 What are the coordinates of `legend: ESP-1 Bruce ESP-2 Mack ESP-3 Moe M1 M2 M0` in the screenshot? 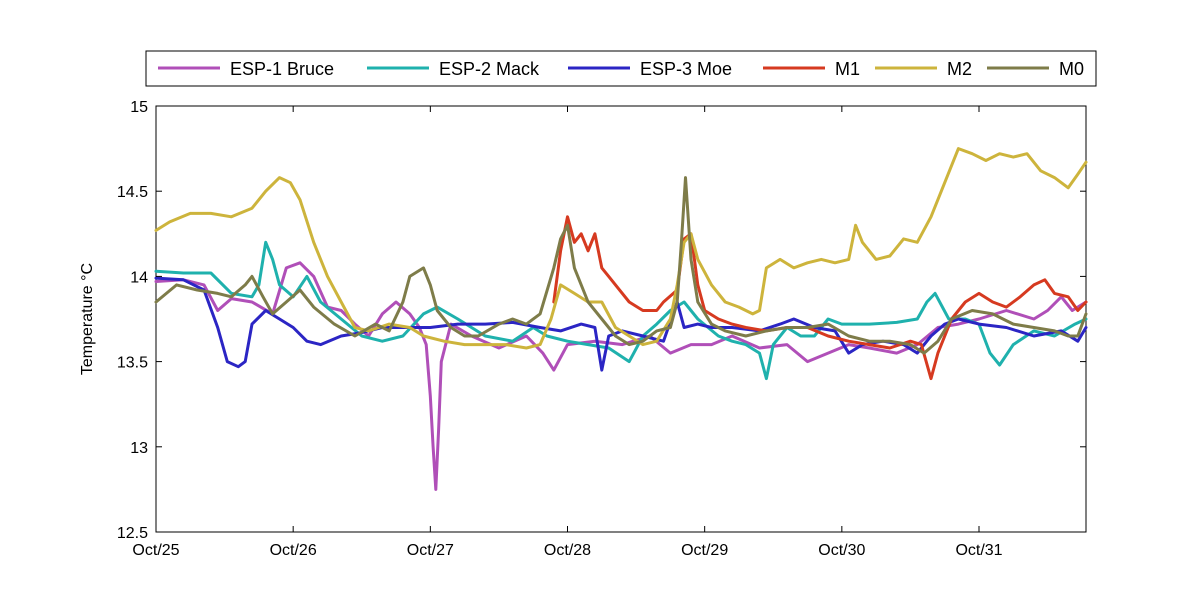 It's located at (621, 68).